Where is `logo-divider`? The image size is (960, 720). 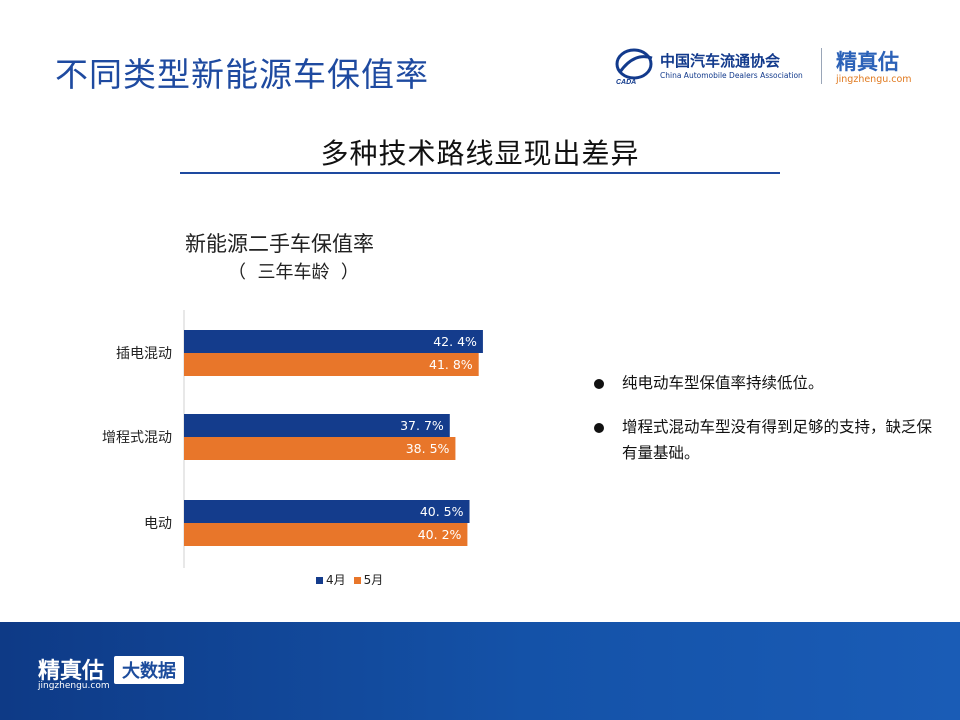 logo-divider is located at coordinates (821, 66).